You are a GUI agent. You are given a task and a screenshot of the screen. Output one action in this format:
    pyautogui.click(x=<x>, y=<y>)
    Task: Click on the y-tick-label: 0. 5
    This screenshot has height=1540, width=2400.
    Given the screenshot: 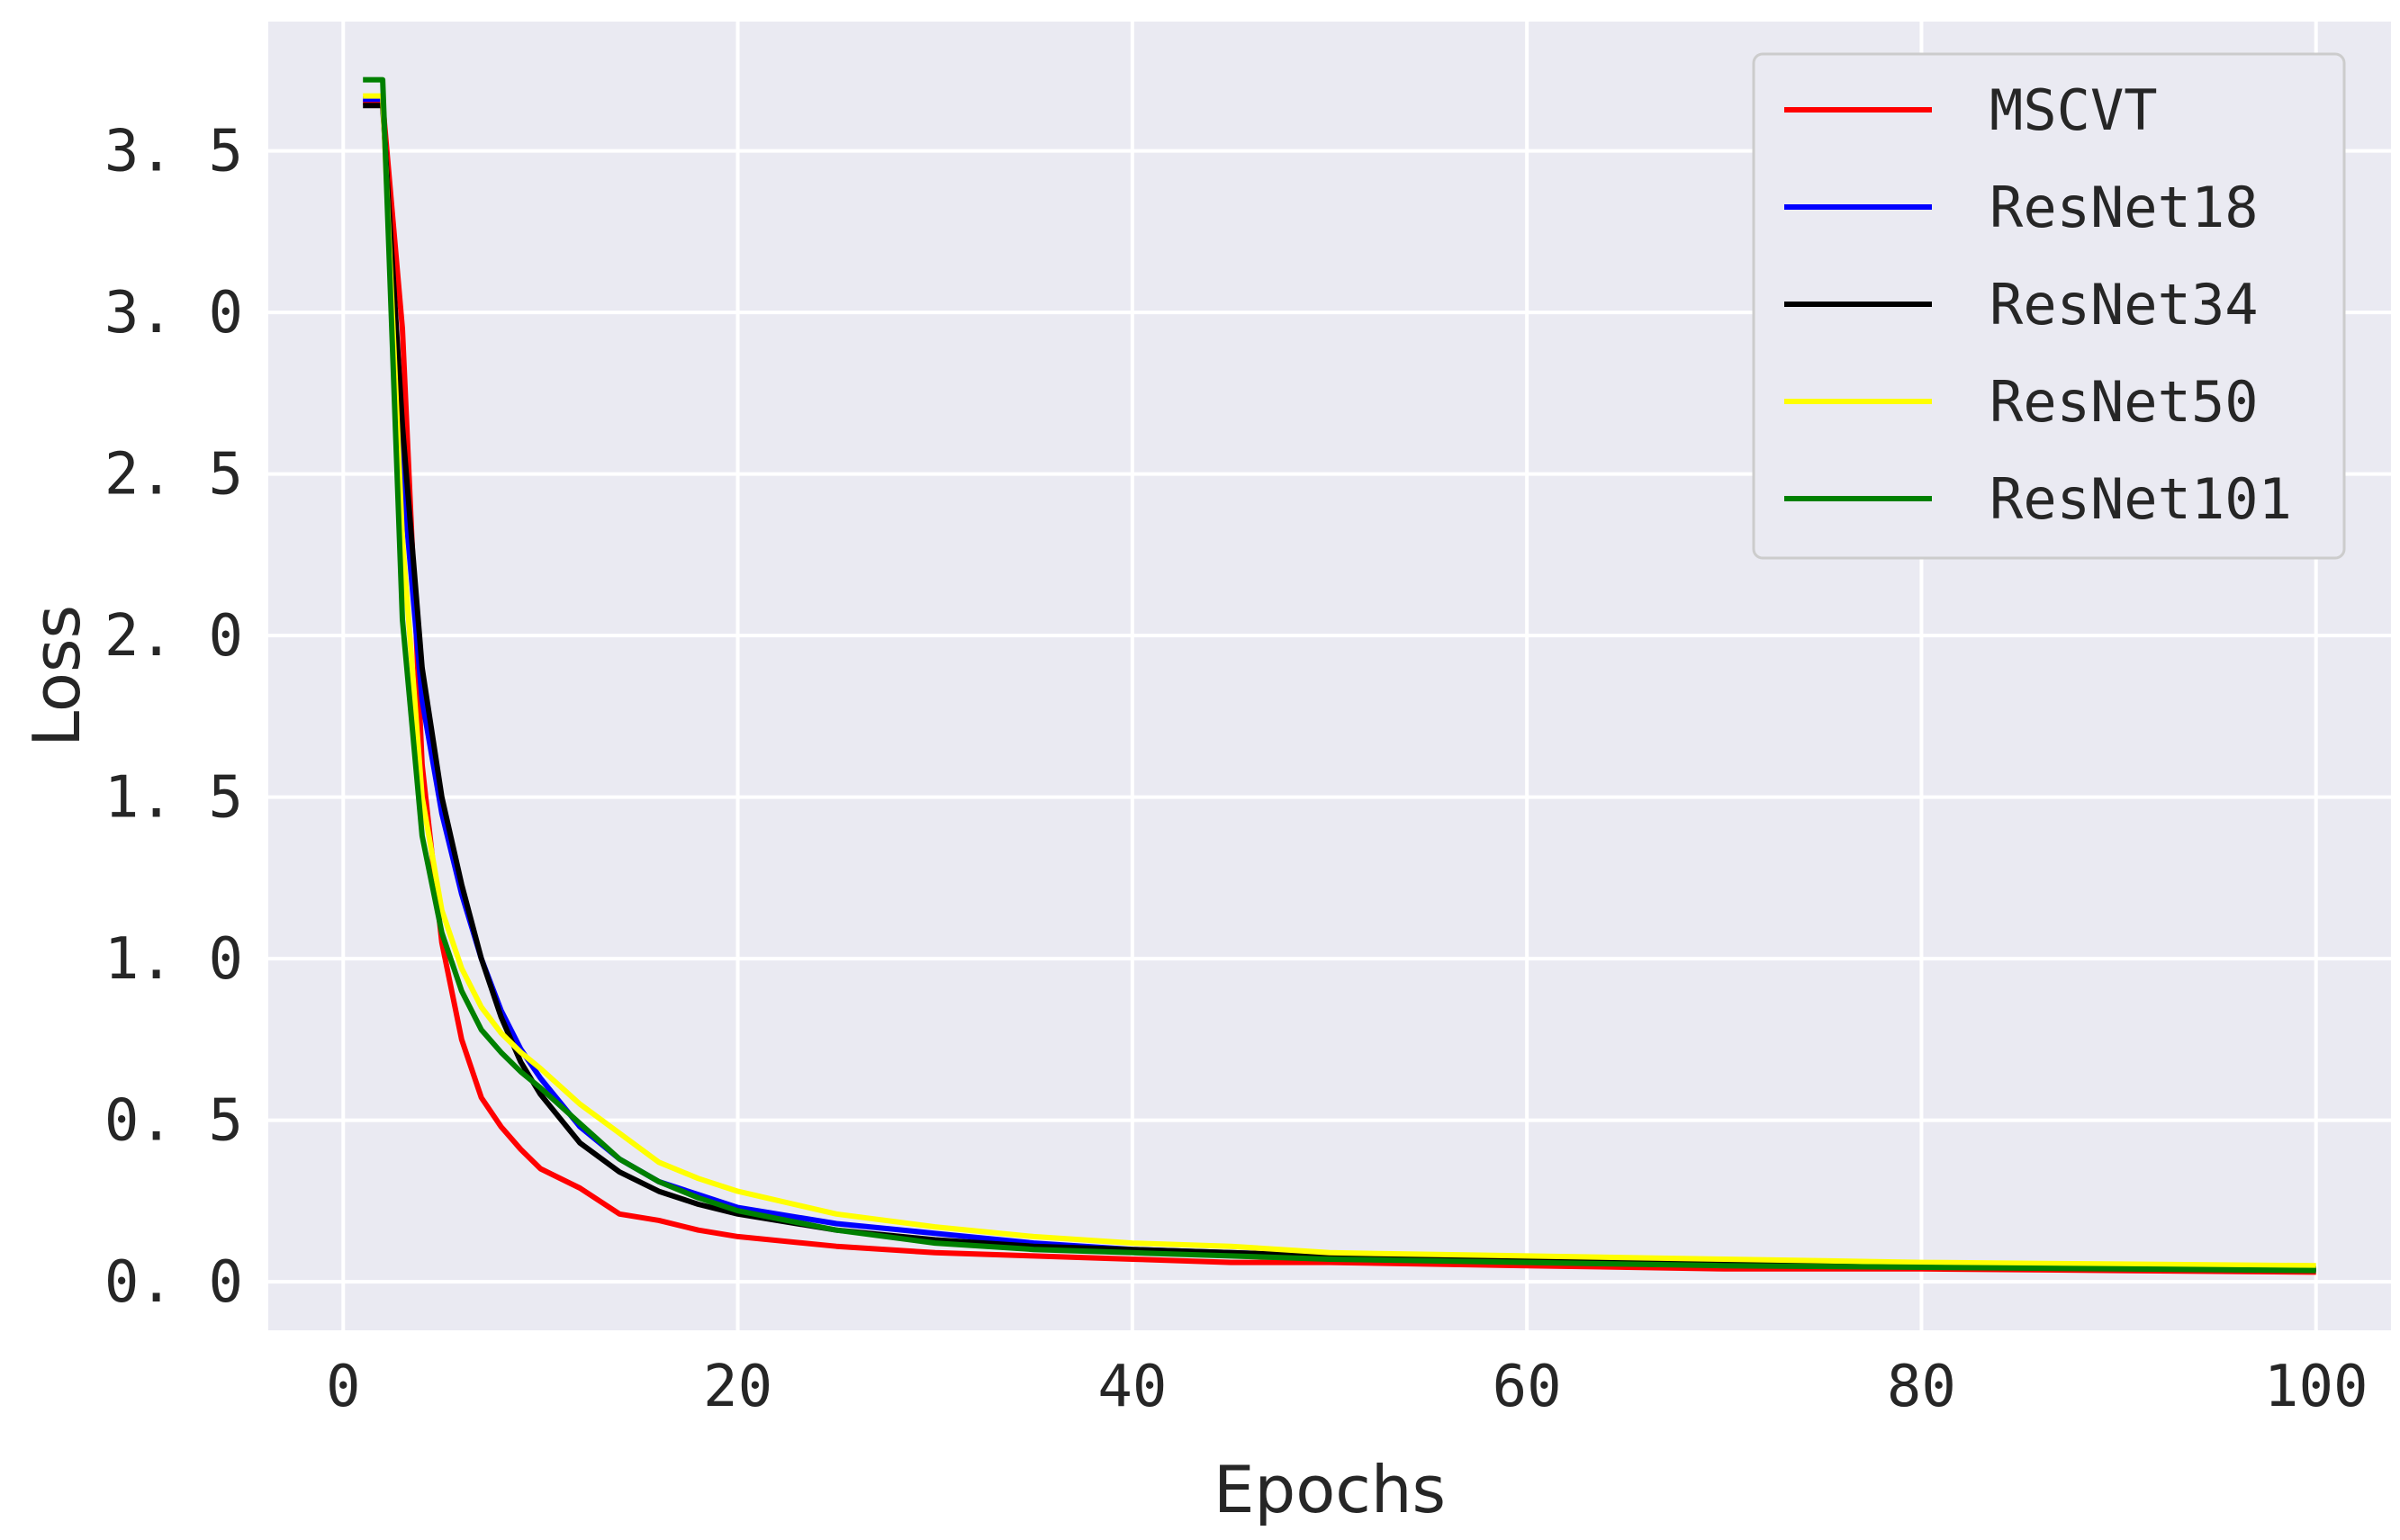 What is the action you would take?
    pyautogui.click(x=173, y=1121)
    